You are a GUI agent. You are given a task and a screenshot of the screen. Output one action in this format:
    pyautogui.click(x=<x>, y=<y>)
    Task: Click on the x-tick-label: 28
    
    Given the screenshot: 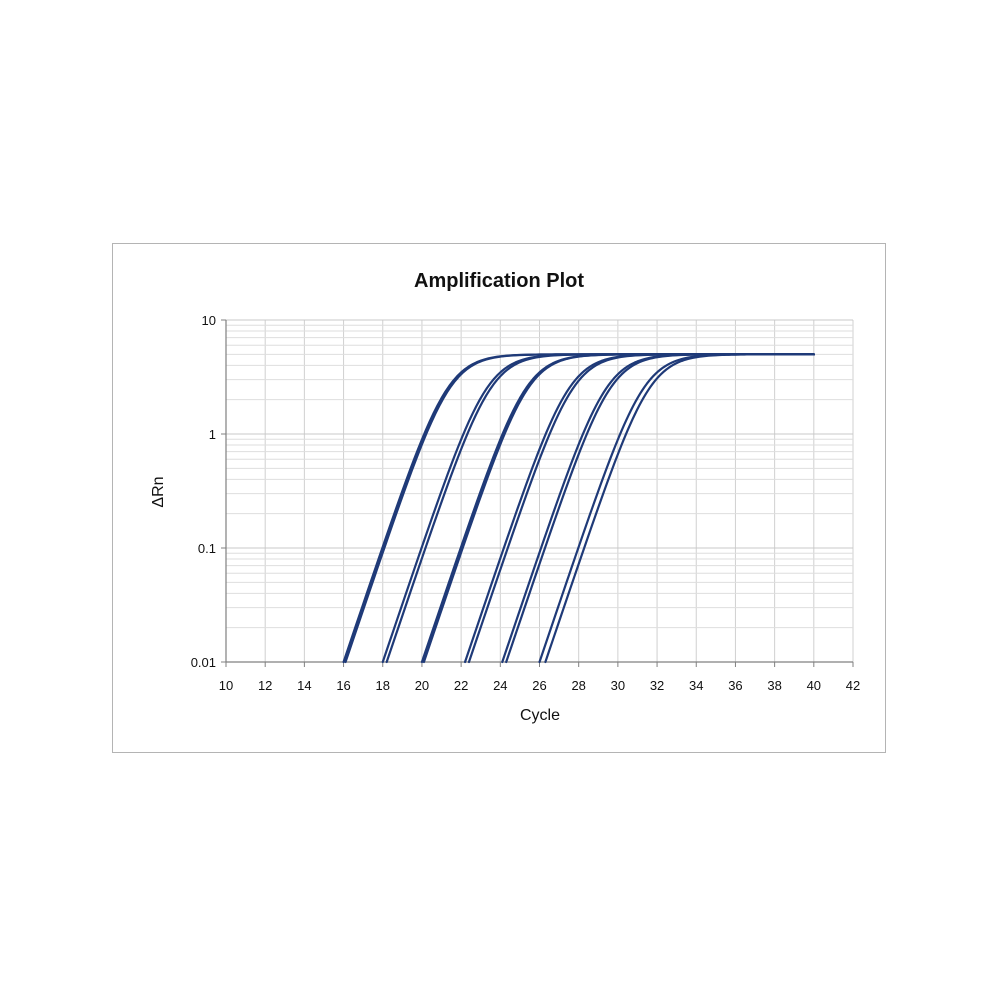 What is the action you would take?
    pyautogui.click(x=578, y=685)
    